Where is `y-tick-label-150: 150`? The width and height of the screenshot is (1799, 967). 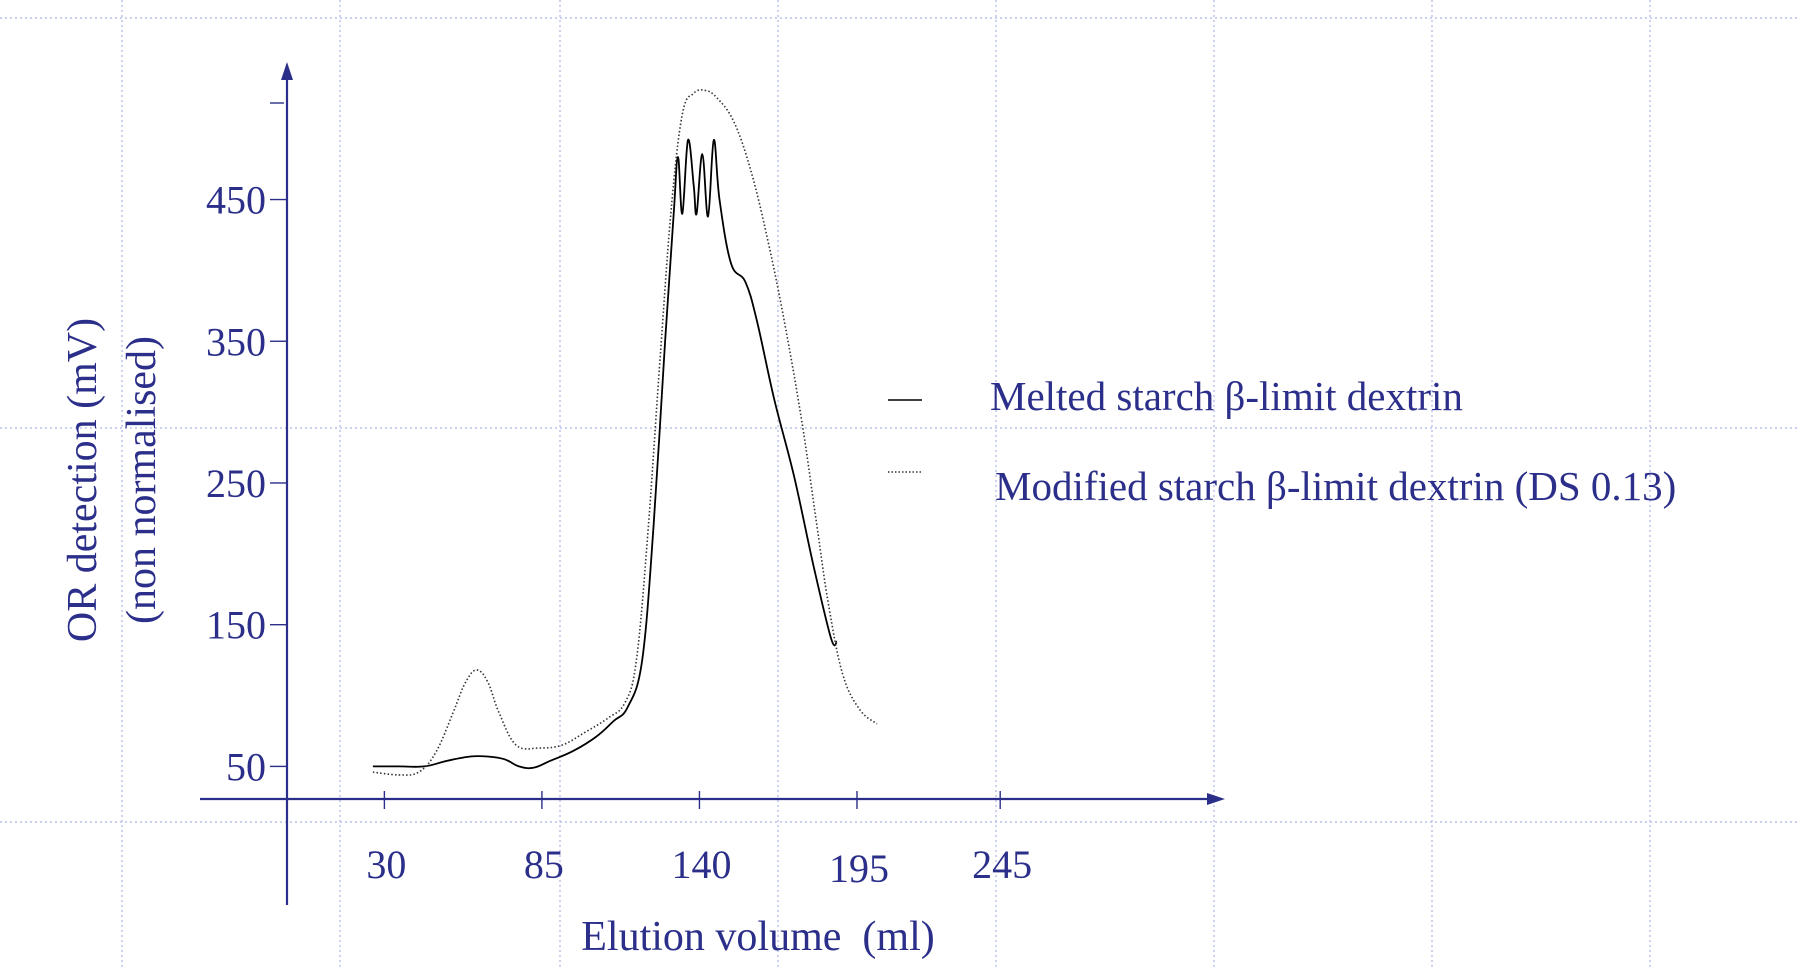
y-tick-label-150: 150 is located at coordinates (236, 625).